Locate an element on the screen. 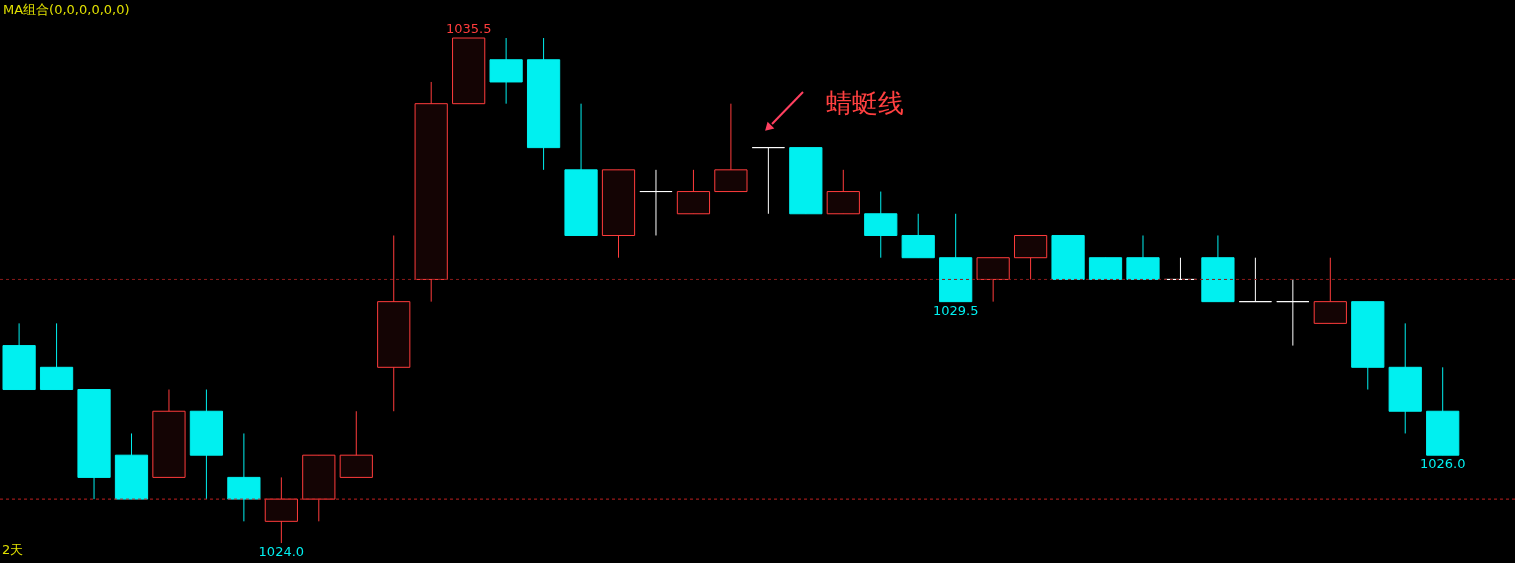 The image size is (1515, 563). text: 1024.0 is located at coordinates (281, 552).